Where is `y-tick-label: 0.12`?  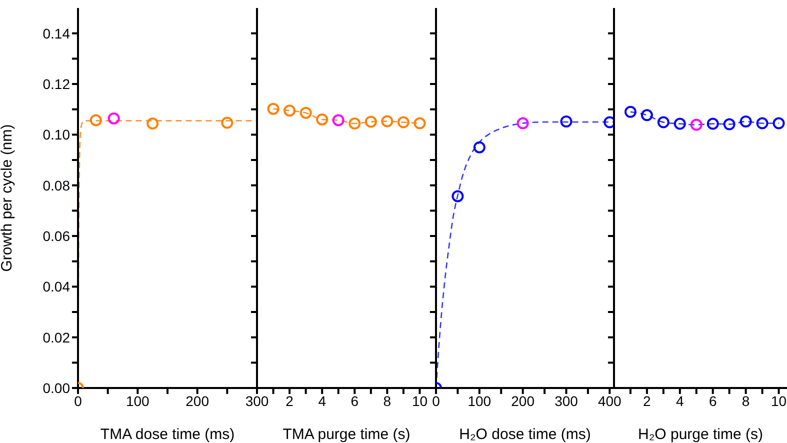
y-tick-label: 0.12 is located at coordinates (56, 84).